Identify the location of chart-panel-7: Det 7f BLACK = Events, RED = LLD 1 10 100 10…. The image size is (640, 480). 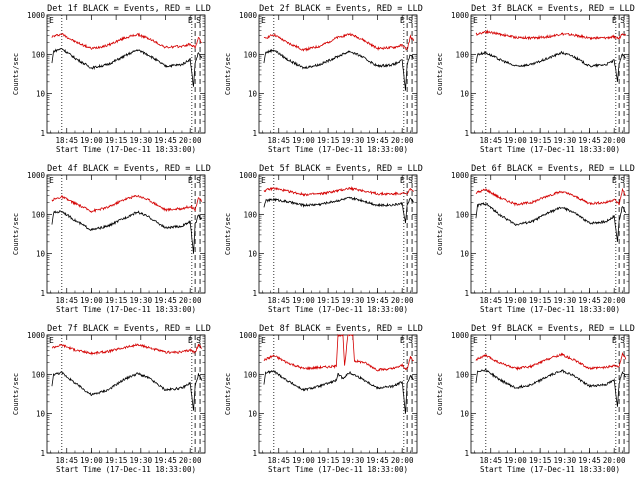
(111, 399).